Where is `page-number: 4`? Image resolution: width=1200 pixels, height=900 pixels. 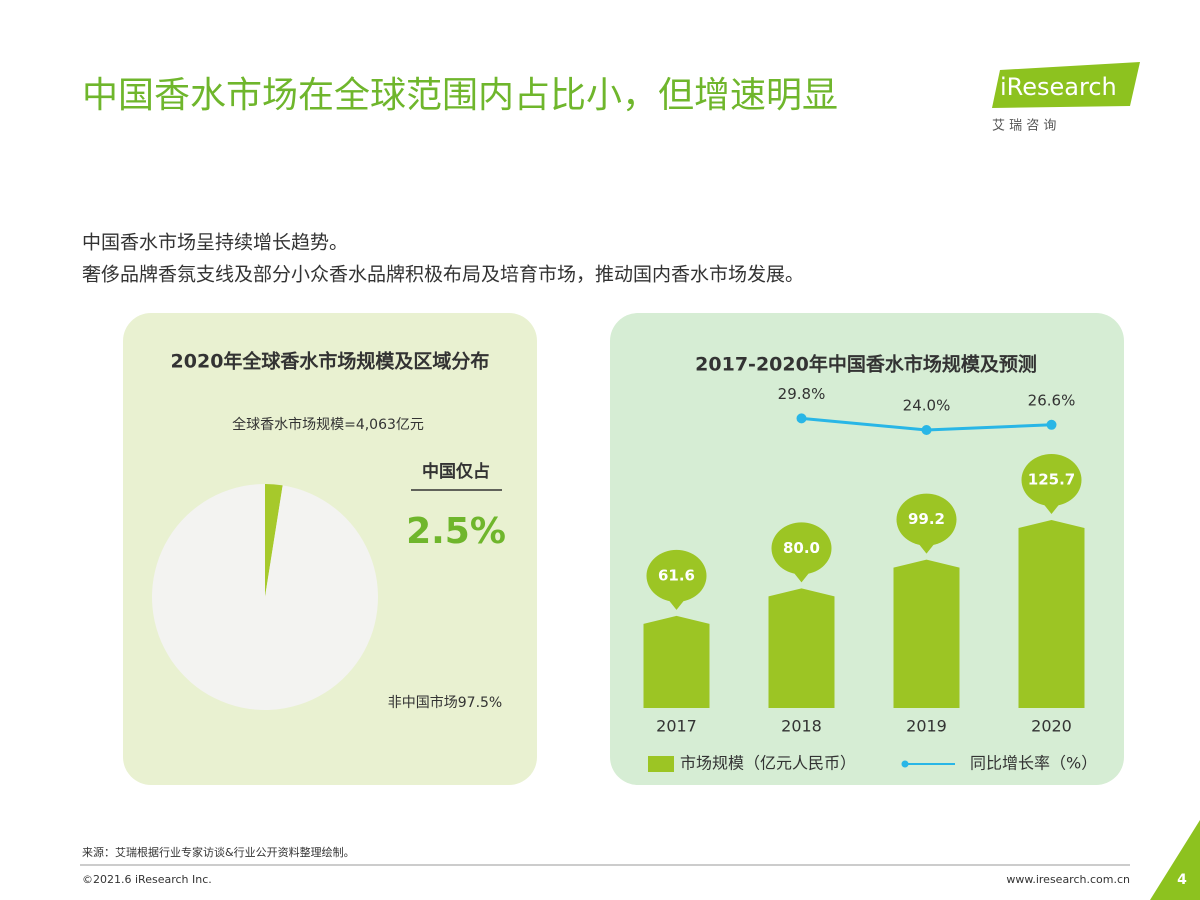 page-number: 4 is located at coordinates (1182, 880).